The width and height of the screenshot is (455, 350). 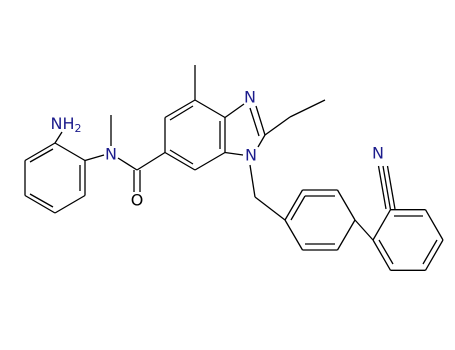 What do you see at coordinates (137, 200) in the screenshot?
I see `atom-label: O` at bounding box center [137, 200].